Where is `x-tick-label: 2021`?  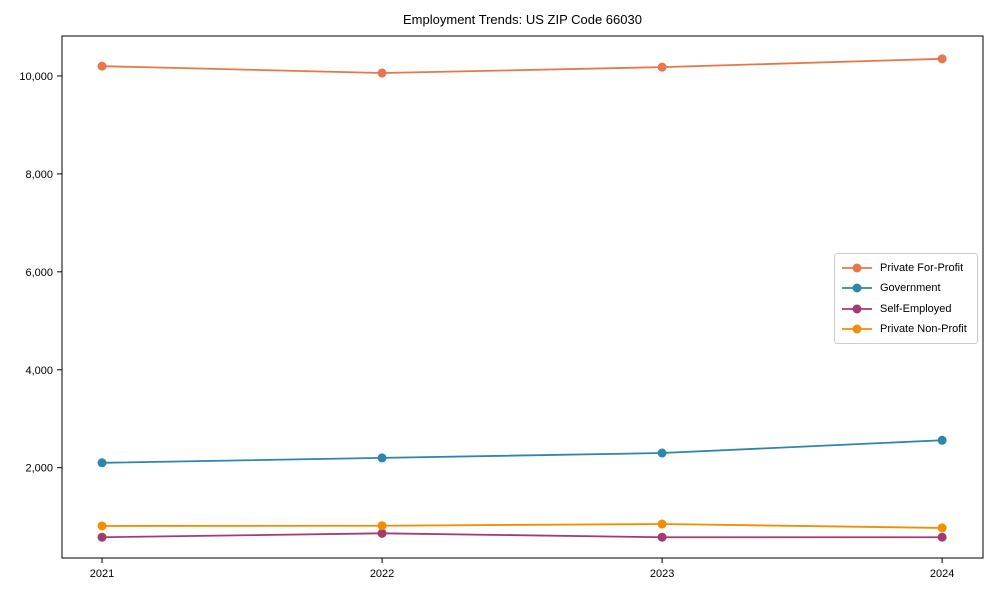 x-tick-label: 2021 is located at coordinates (102, 574).